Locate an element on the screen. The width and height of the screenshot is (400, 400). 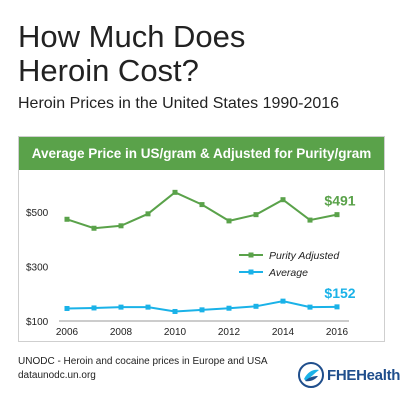
legend-label: Purity Adjusted is located at coordinates (304, 256).